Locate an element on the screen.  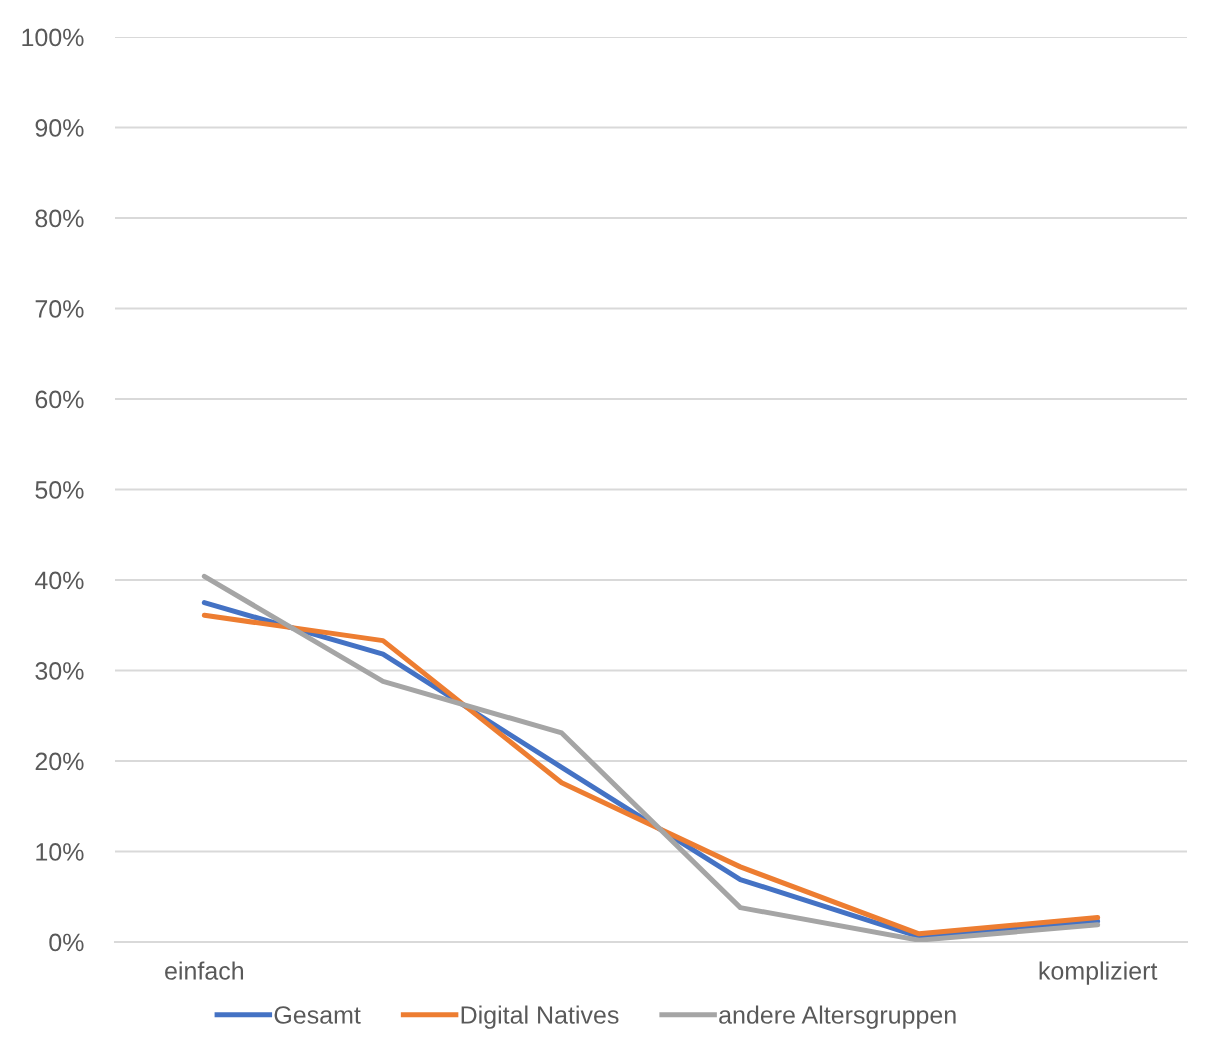
y-tick-label: 60% is located at coordinates (59, 399).